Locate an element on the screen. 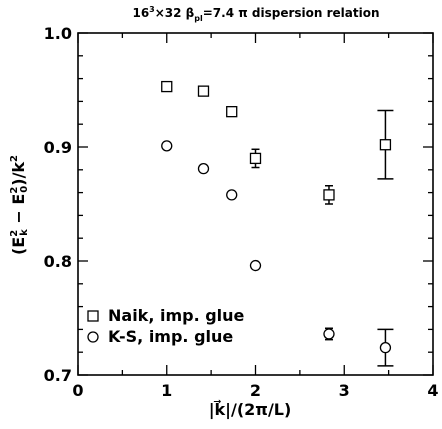  x-tick-label: 0 is located at coordinates (77, 390).